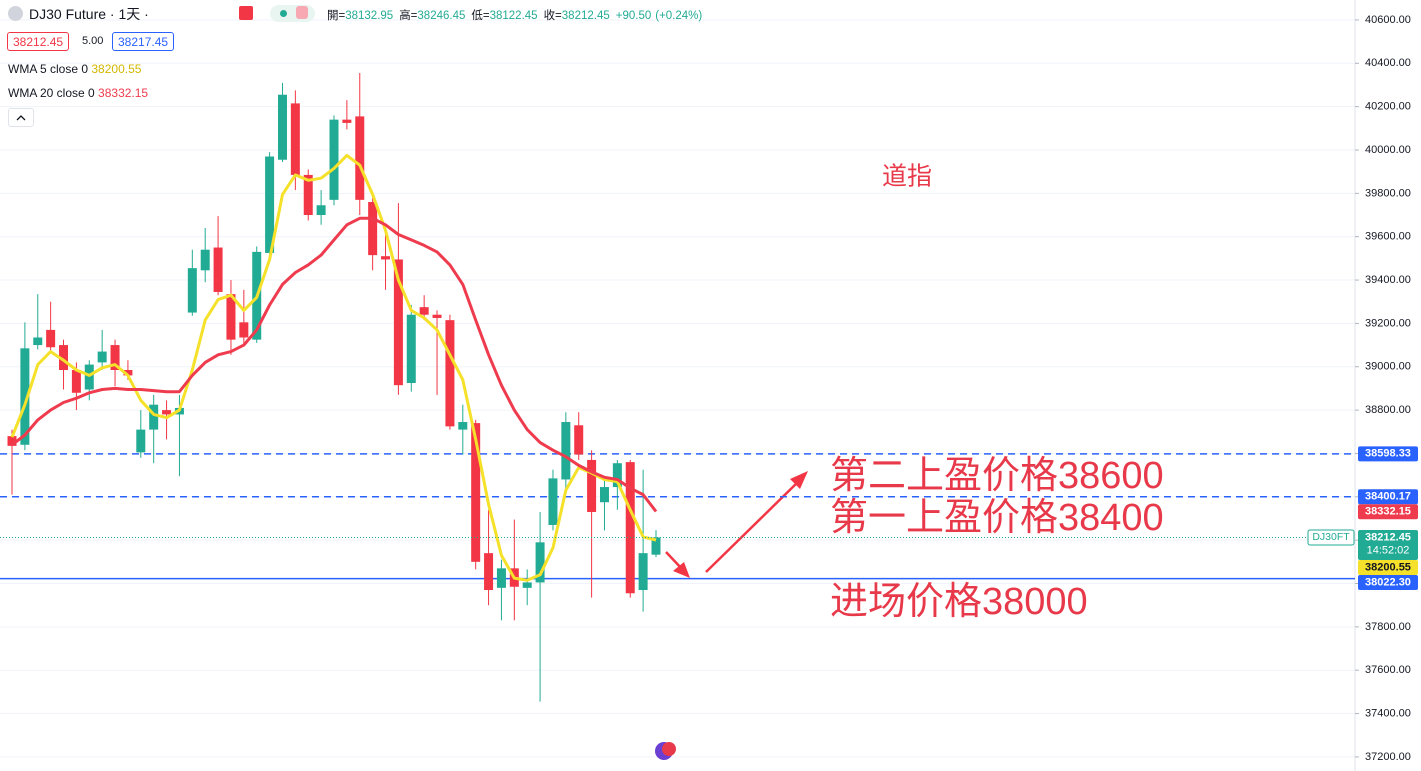 The height and width of the screenshot is (771, 1421). What do you see at coordinates (78, 93) in the screenshot?
I see `indicator-legend: WMA 20 close 0 38332.15` at bounding box center [78, 93].